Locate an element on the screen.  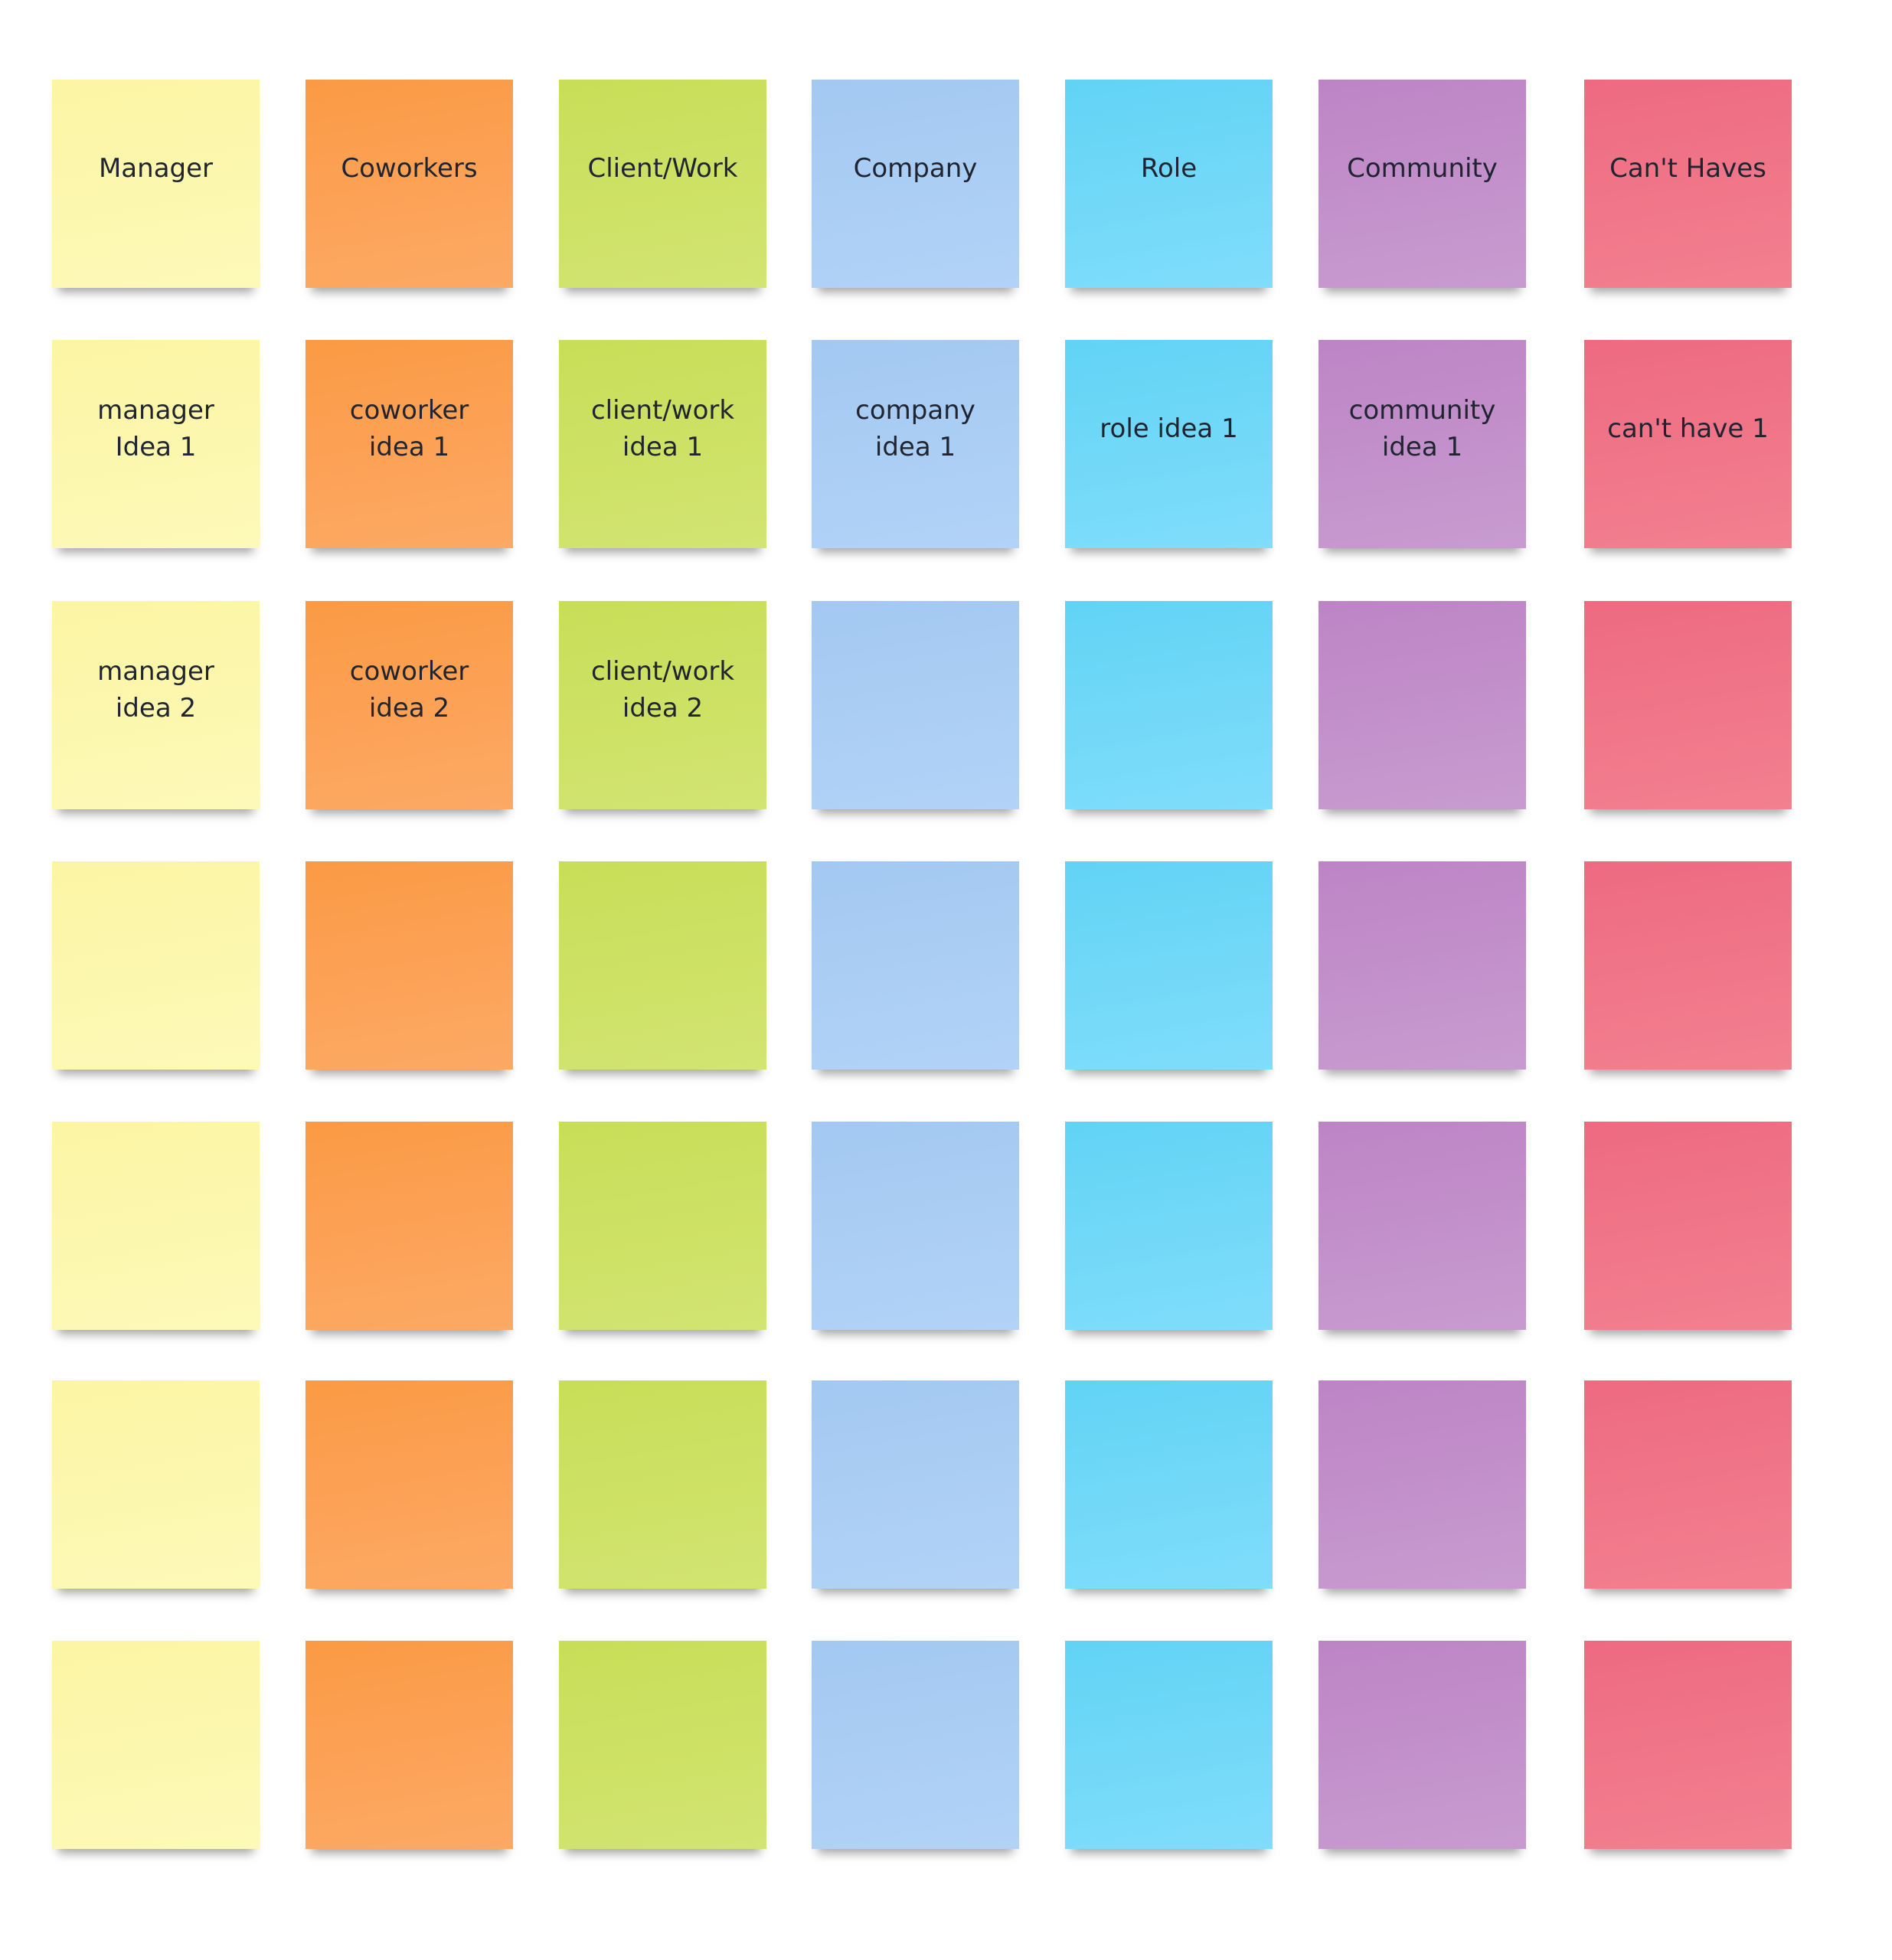
idea-note: client/work idea 2 is located at coordinates (663, 705).